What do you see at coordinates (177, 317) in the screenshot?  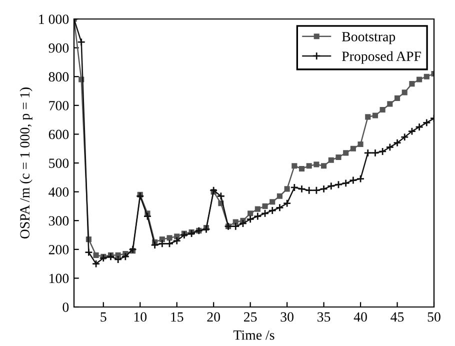 I see `x-tick-label: 15` at bounding box center [177, 317].